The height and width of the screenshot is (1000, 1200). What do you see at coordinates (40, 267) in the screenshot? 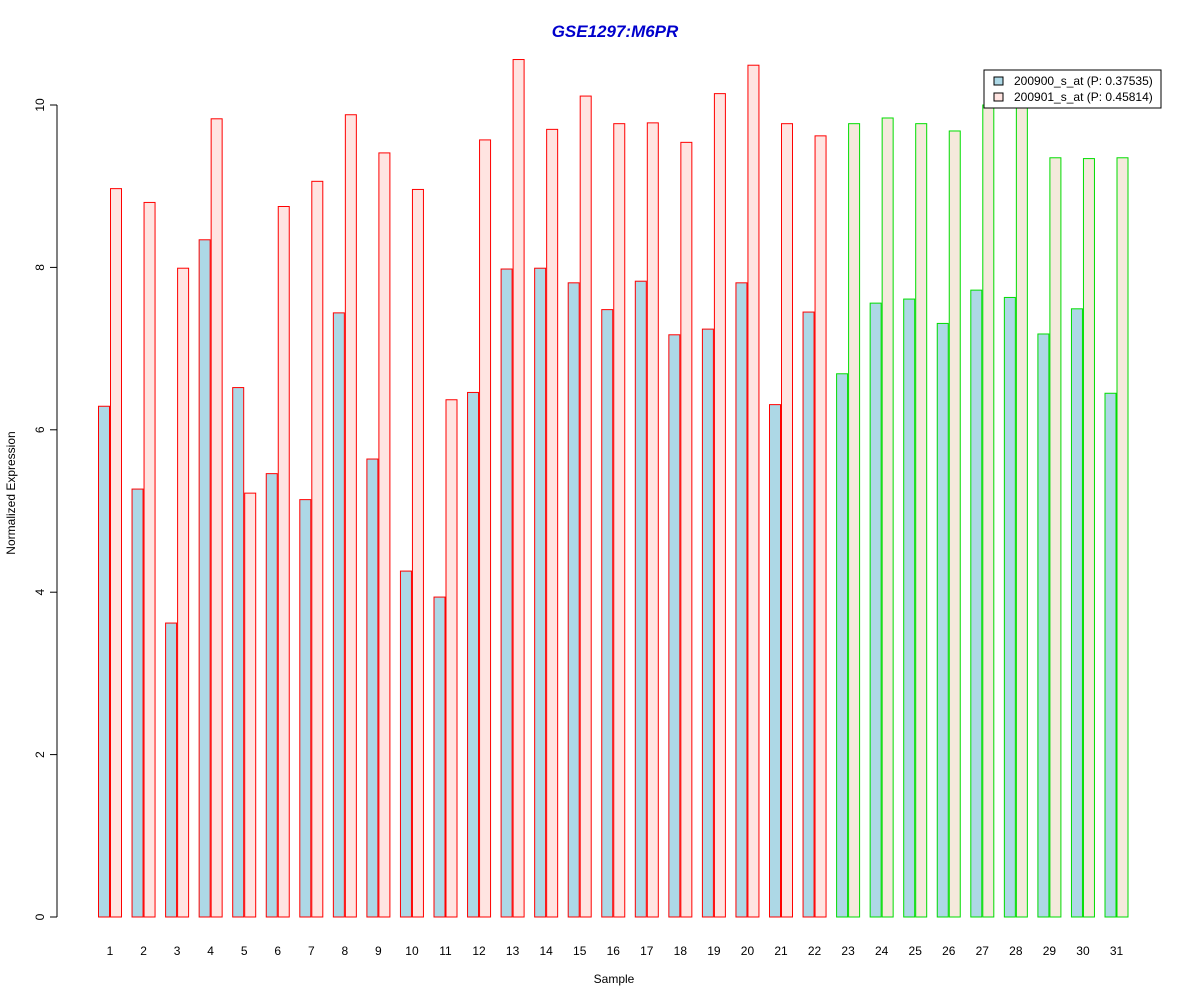
I see `y-tick-label: 8` at bounding box center [40, 267].